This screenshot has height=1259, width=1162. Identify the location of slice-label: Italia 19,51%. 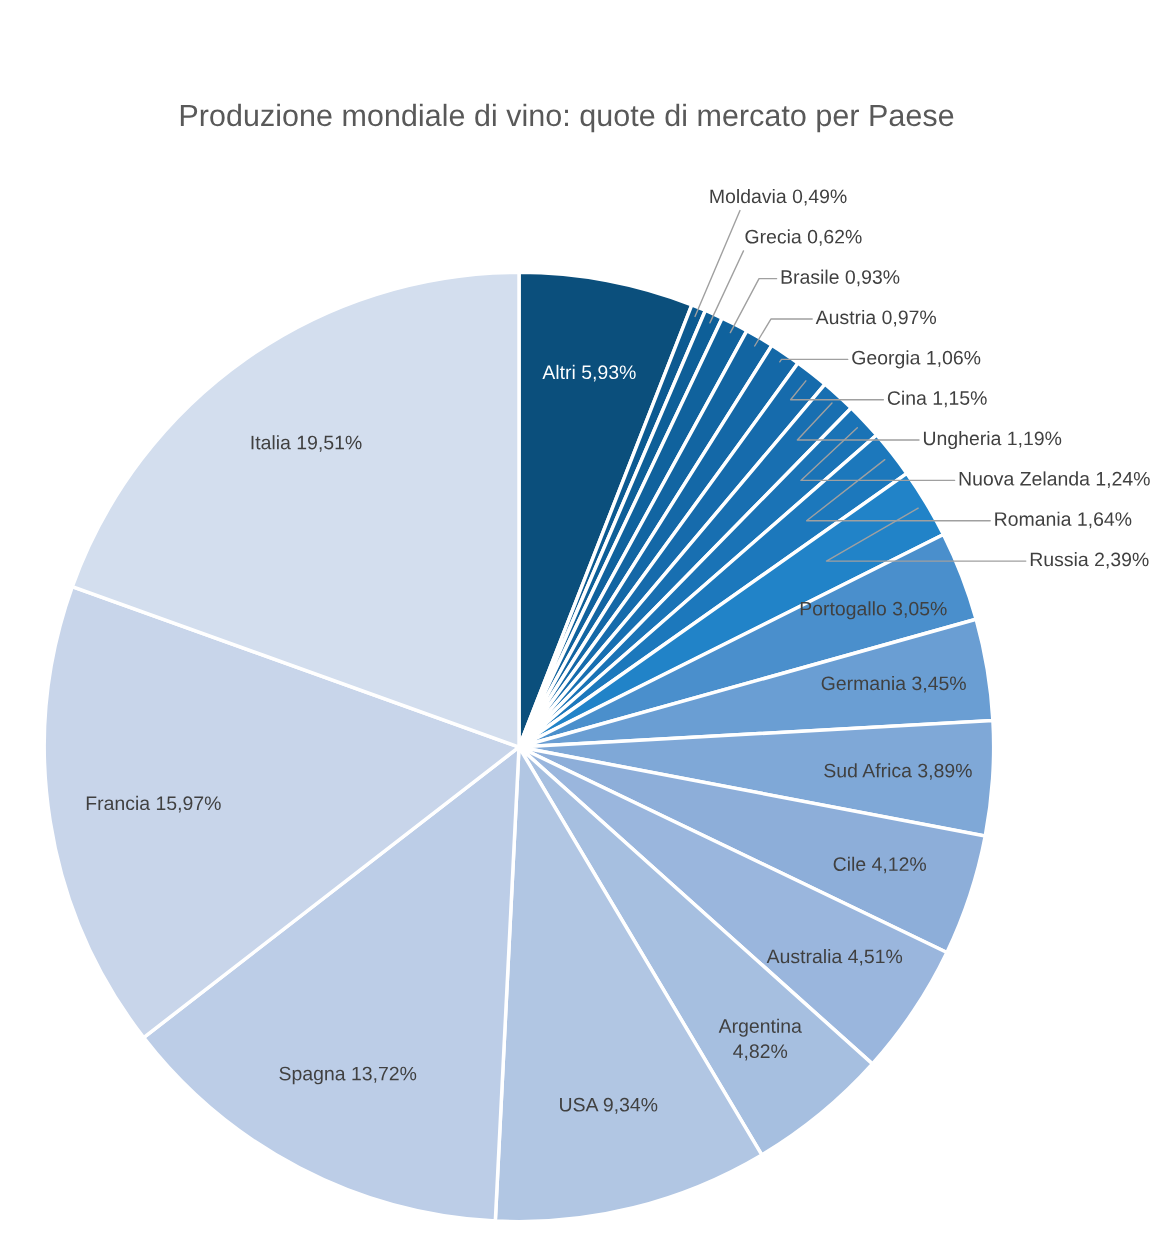
(306, 443).